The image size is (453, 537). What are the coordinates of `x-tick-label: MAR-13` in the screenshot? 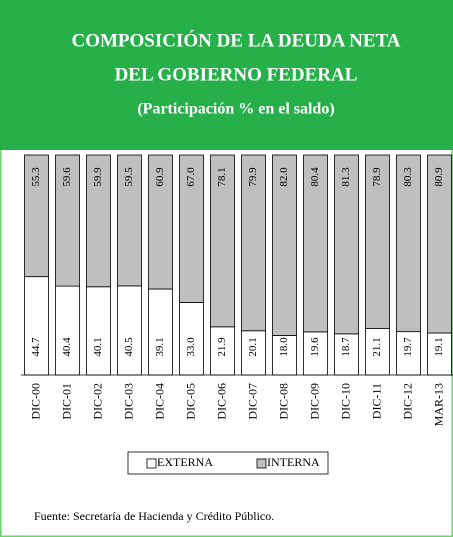 It's located at (438, 404).